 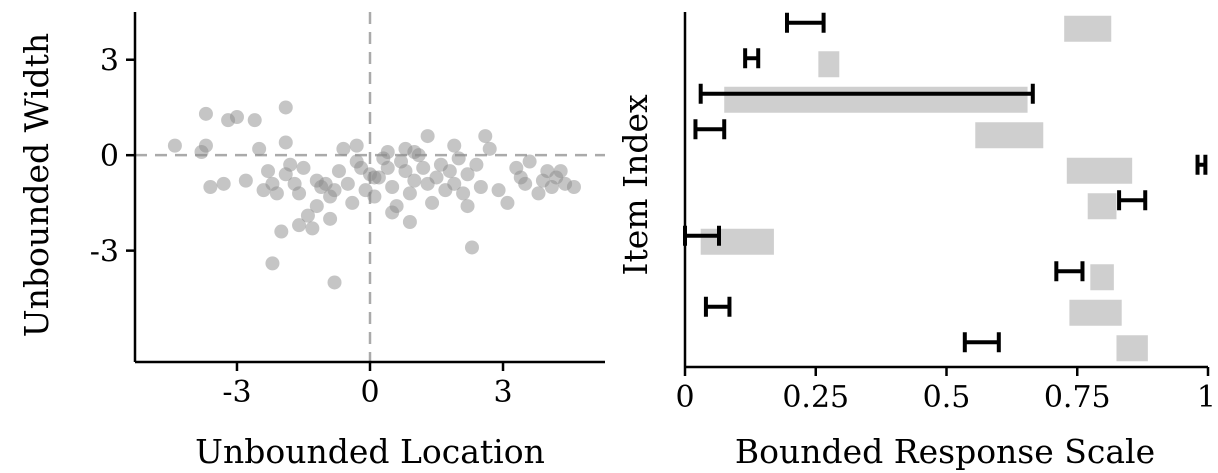 What do you see at coordinates (109, 156) in the screenshot?
I see `left-y-tick-label: 0` at bounding box center [109, 156].